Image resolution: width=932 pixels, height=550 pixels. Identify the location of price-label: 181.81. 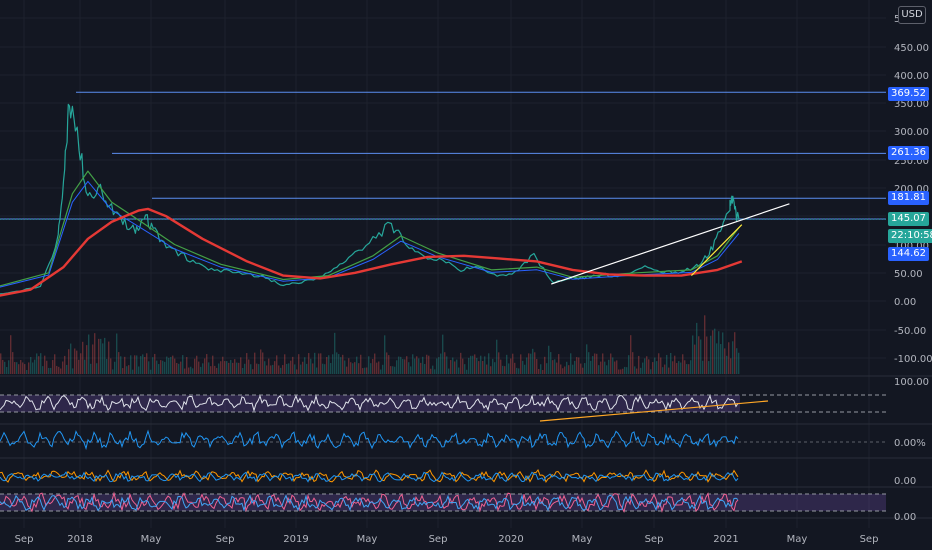
(908, 198).